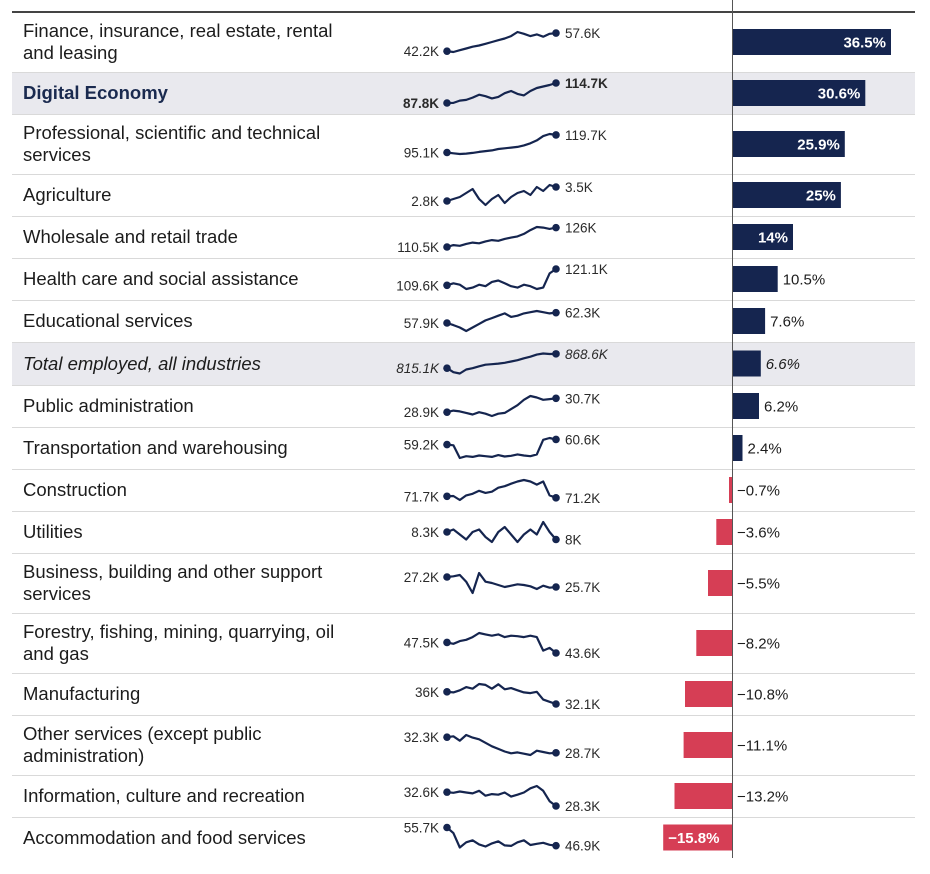  What do you see at coordinates (804, 280) in the screenshot?
I see `percent-change-label: 10.5%` at bounding box center [804, 280].